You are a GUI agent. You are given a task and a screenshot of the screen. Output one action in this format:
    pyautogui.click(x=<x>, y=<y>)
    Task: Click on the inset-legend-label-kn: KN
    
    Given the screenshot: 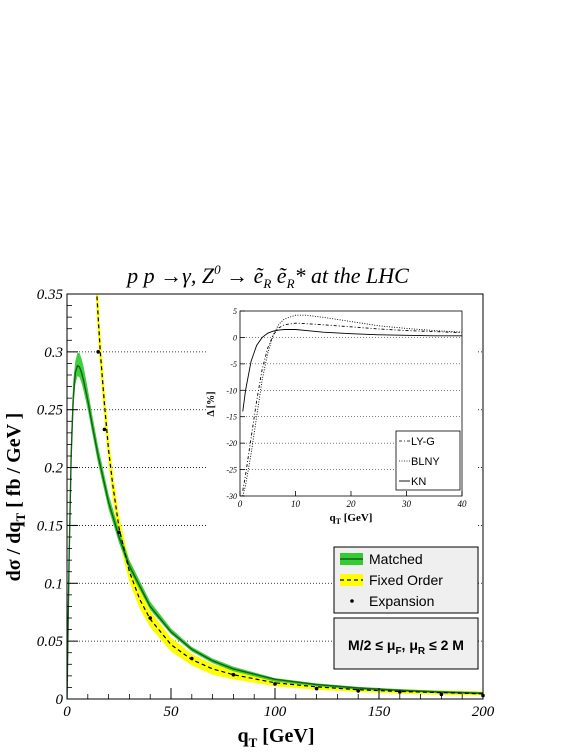 What is the action you would take?
    pyautogui.click(x=418, y=482)
    